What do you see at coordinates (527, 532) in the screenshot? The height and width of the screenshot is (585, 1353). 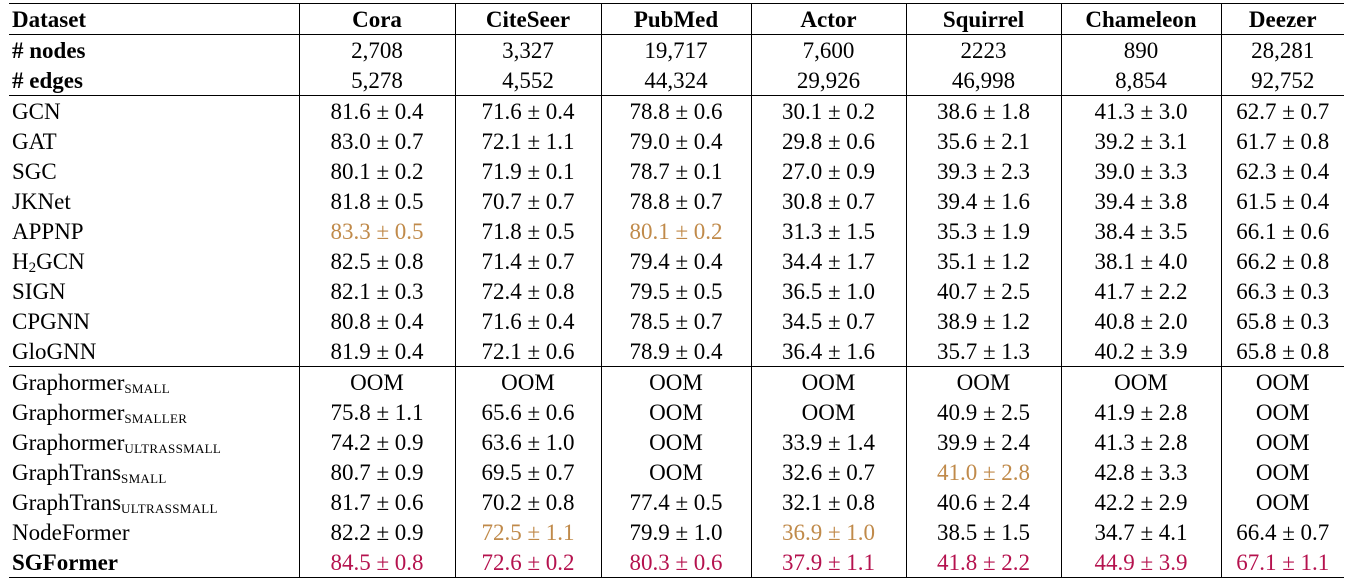 I see `result-cell-second: 72.5 ± 1.1` at bounding box center [527, 532].